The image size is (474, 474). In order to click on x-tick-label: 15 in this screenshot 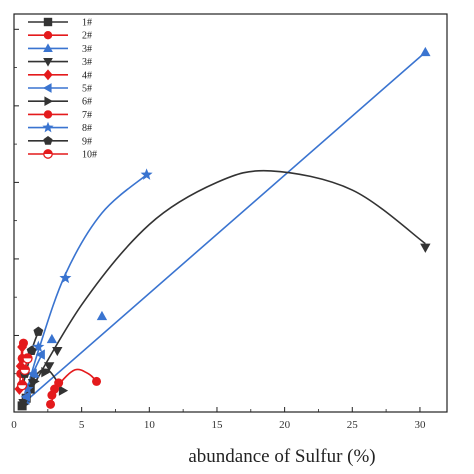, I will do `click(217, 425)`.